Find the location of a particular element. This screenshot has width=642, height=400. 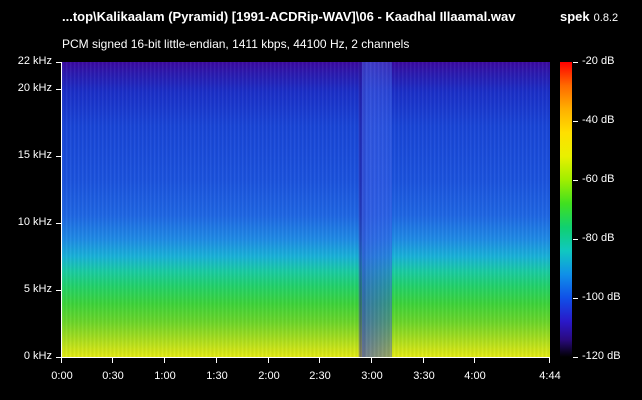

color-scale-label-minus60: -60 dB is located at coordinates (598, 179).